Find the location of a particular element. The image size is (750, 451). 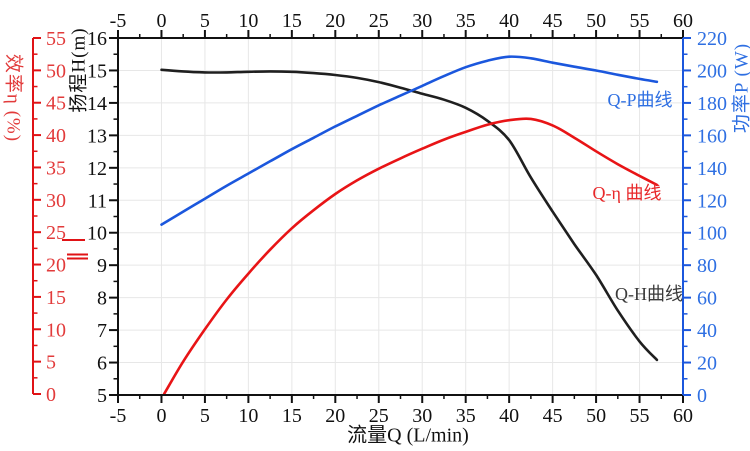

svg-text: 120 is located at coordinates (712, 201).